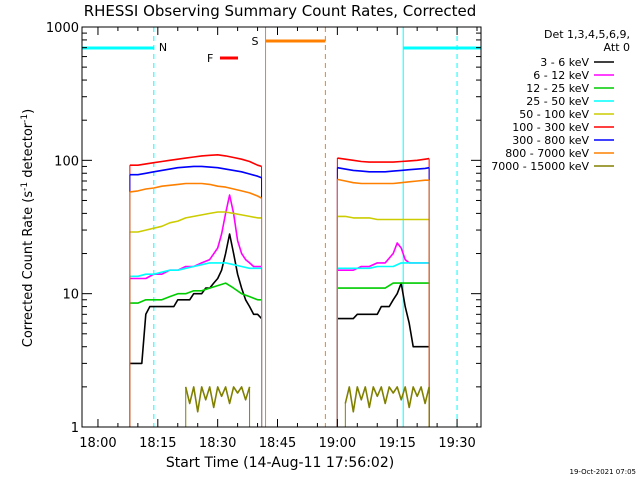 The height and width of the screenshot is (480, 640). What do you see at coordinates (217, 443) in the screenshot?
I see `x-tick-label: 18:30` at bounding box center [217, 443].